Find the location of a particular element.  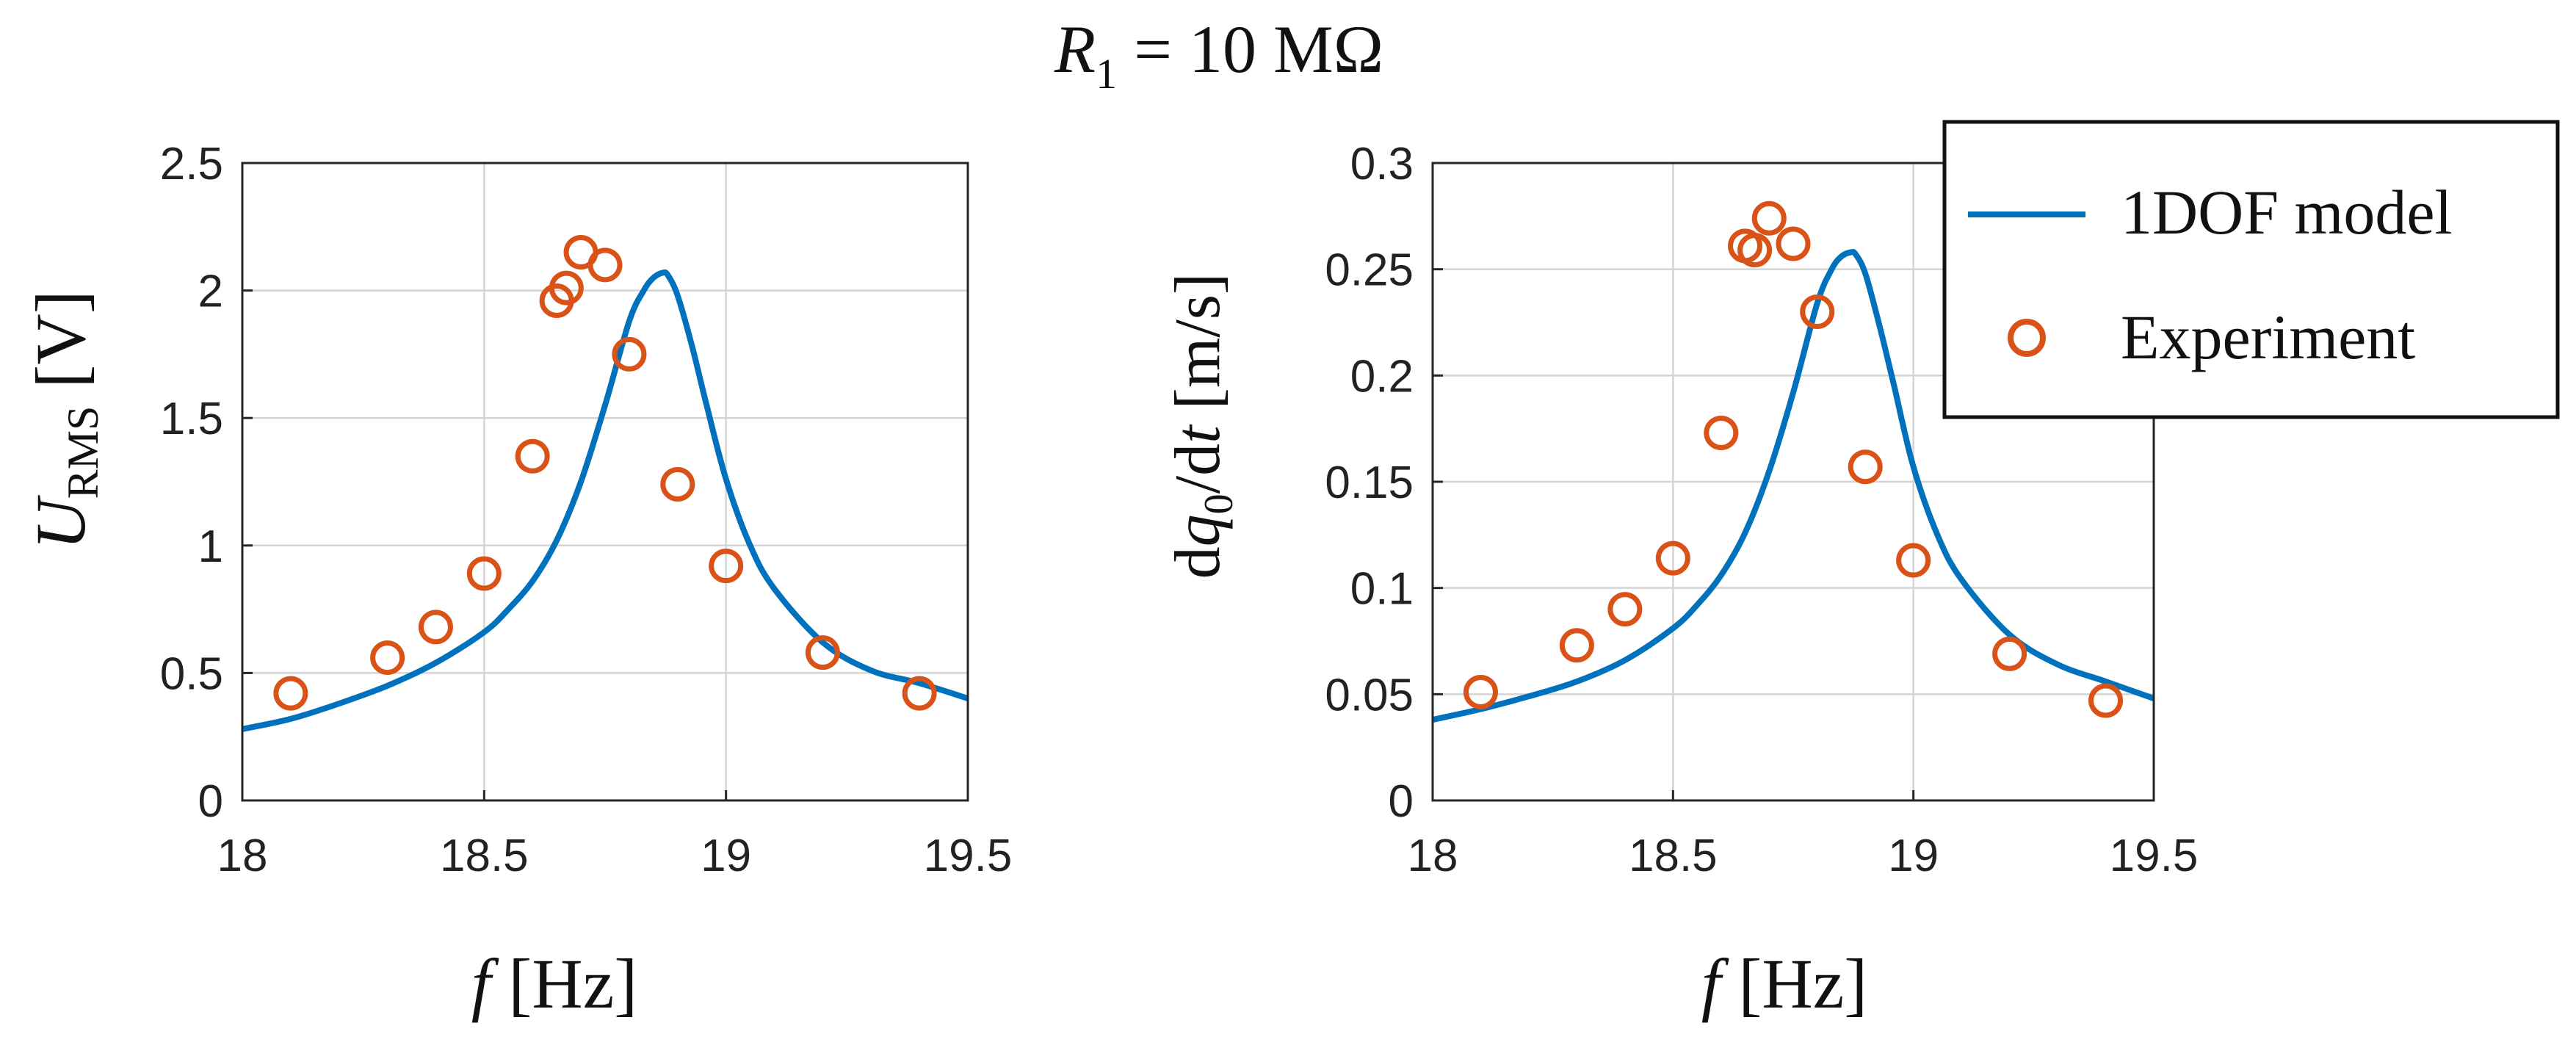

plot-velocity-y-tick-label-1: 0.05 is located at coordinates (1369, 695).